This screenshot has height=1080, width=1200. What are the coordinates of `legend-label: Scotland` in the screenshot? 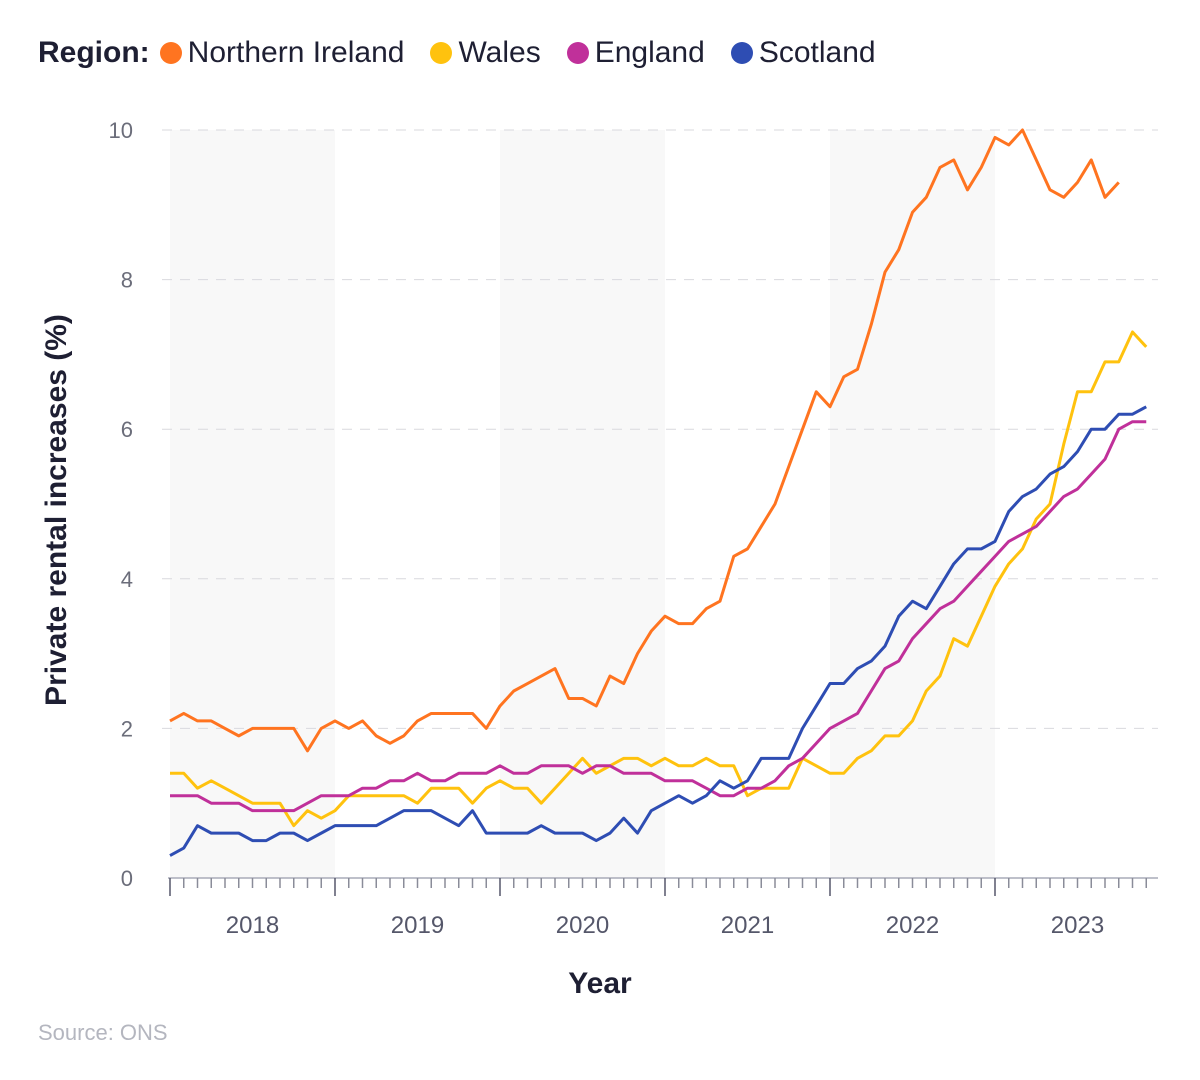 It's located at (817, 52).